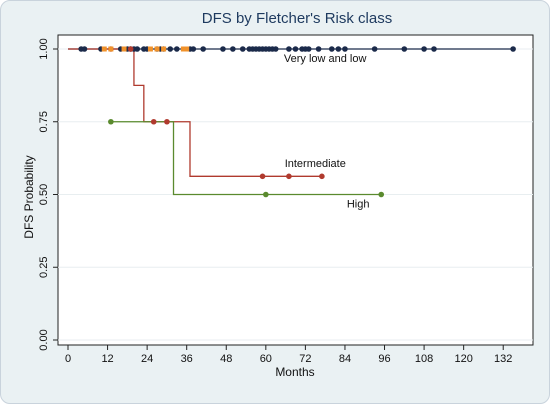 This screenshot has height=404, width=550. Describe the element at coordinates (226, 359) in the screenshot. I see `x-tick-label: 48` at that location.